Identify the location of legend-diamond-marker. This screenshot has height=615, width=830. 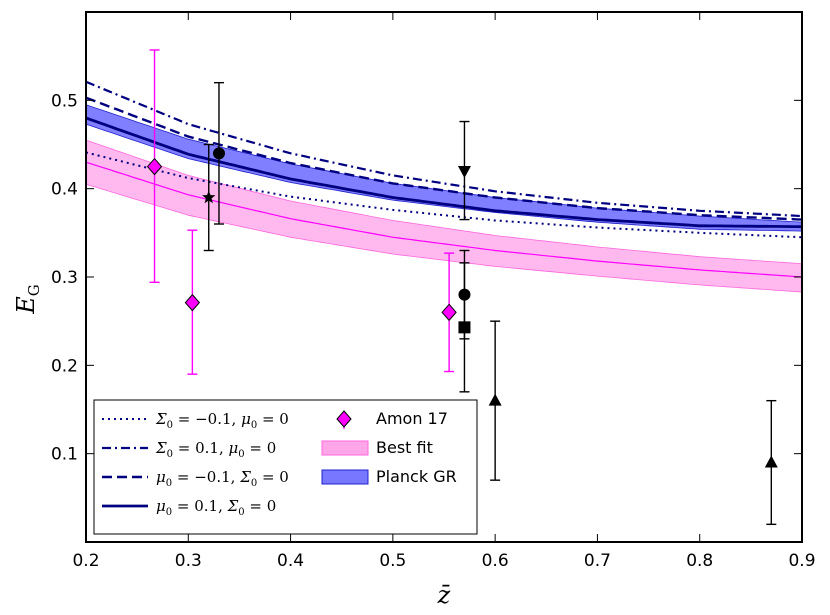
(344, 419).